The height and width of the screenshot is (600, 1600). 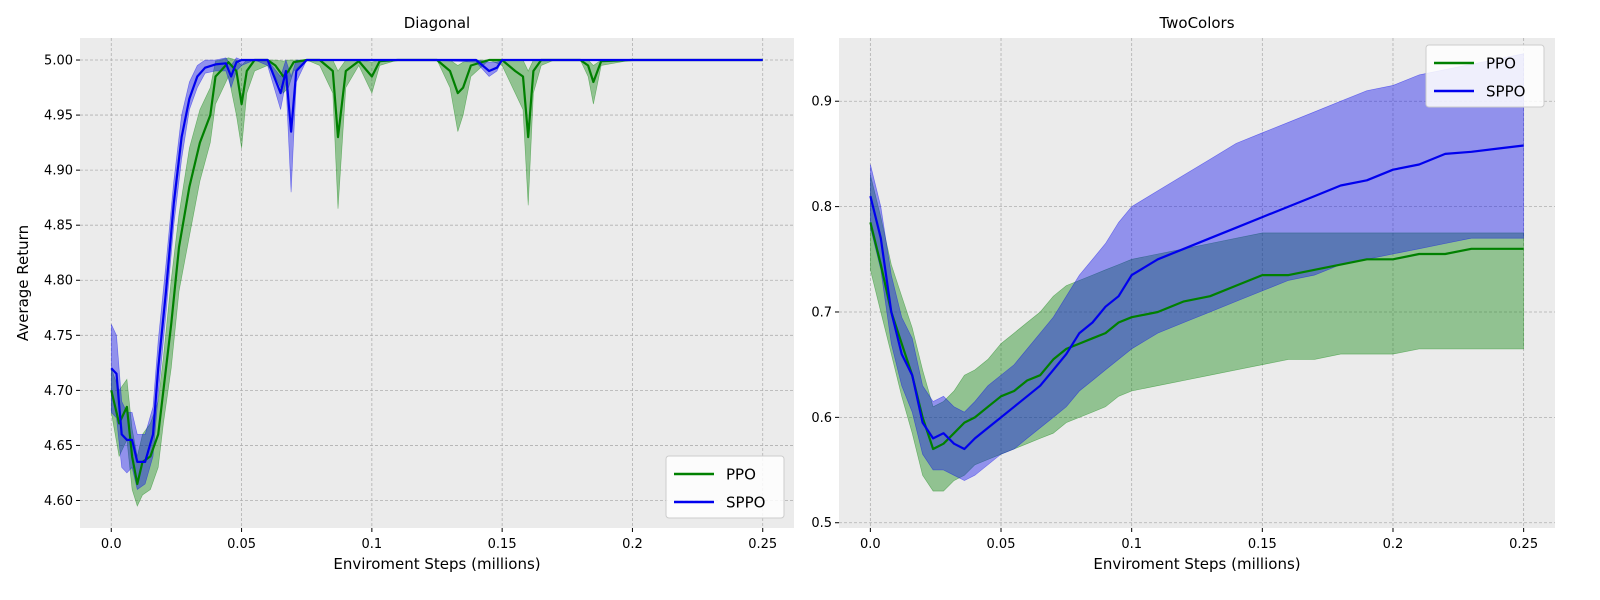 What do you see at coordinates (58, 171) in the screenshot?
I see `y-tick-label: 4.90` at bounding box center [58, 171].